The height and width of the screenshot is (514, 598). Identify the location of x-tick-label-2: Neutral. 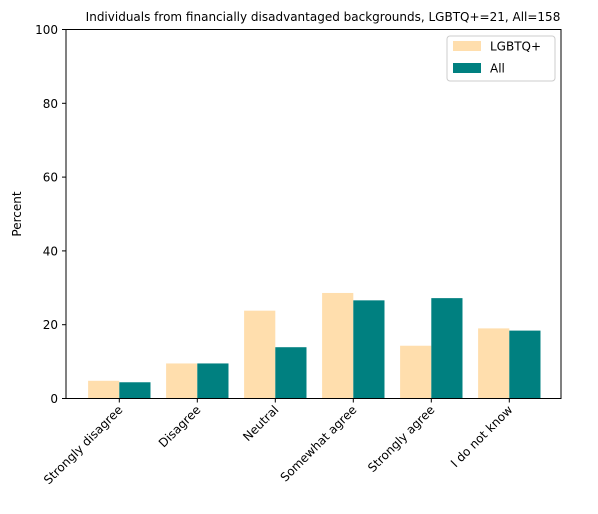
(260, 423).